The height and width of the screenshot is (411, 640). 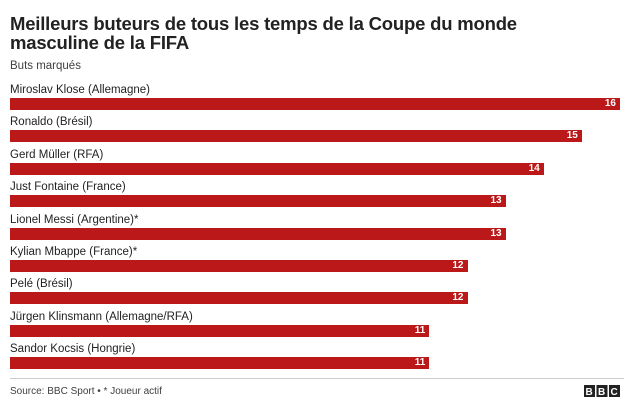 What do you see at coordinates (74, 252) in the screenshot?
I see `category-label: Kylian Mbappe (France)*` at bounding box center [74, 252].